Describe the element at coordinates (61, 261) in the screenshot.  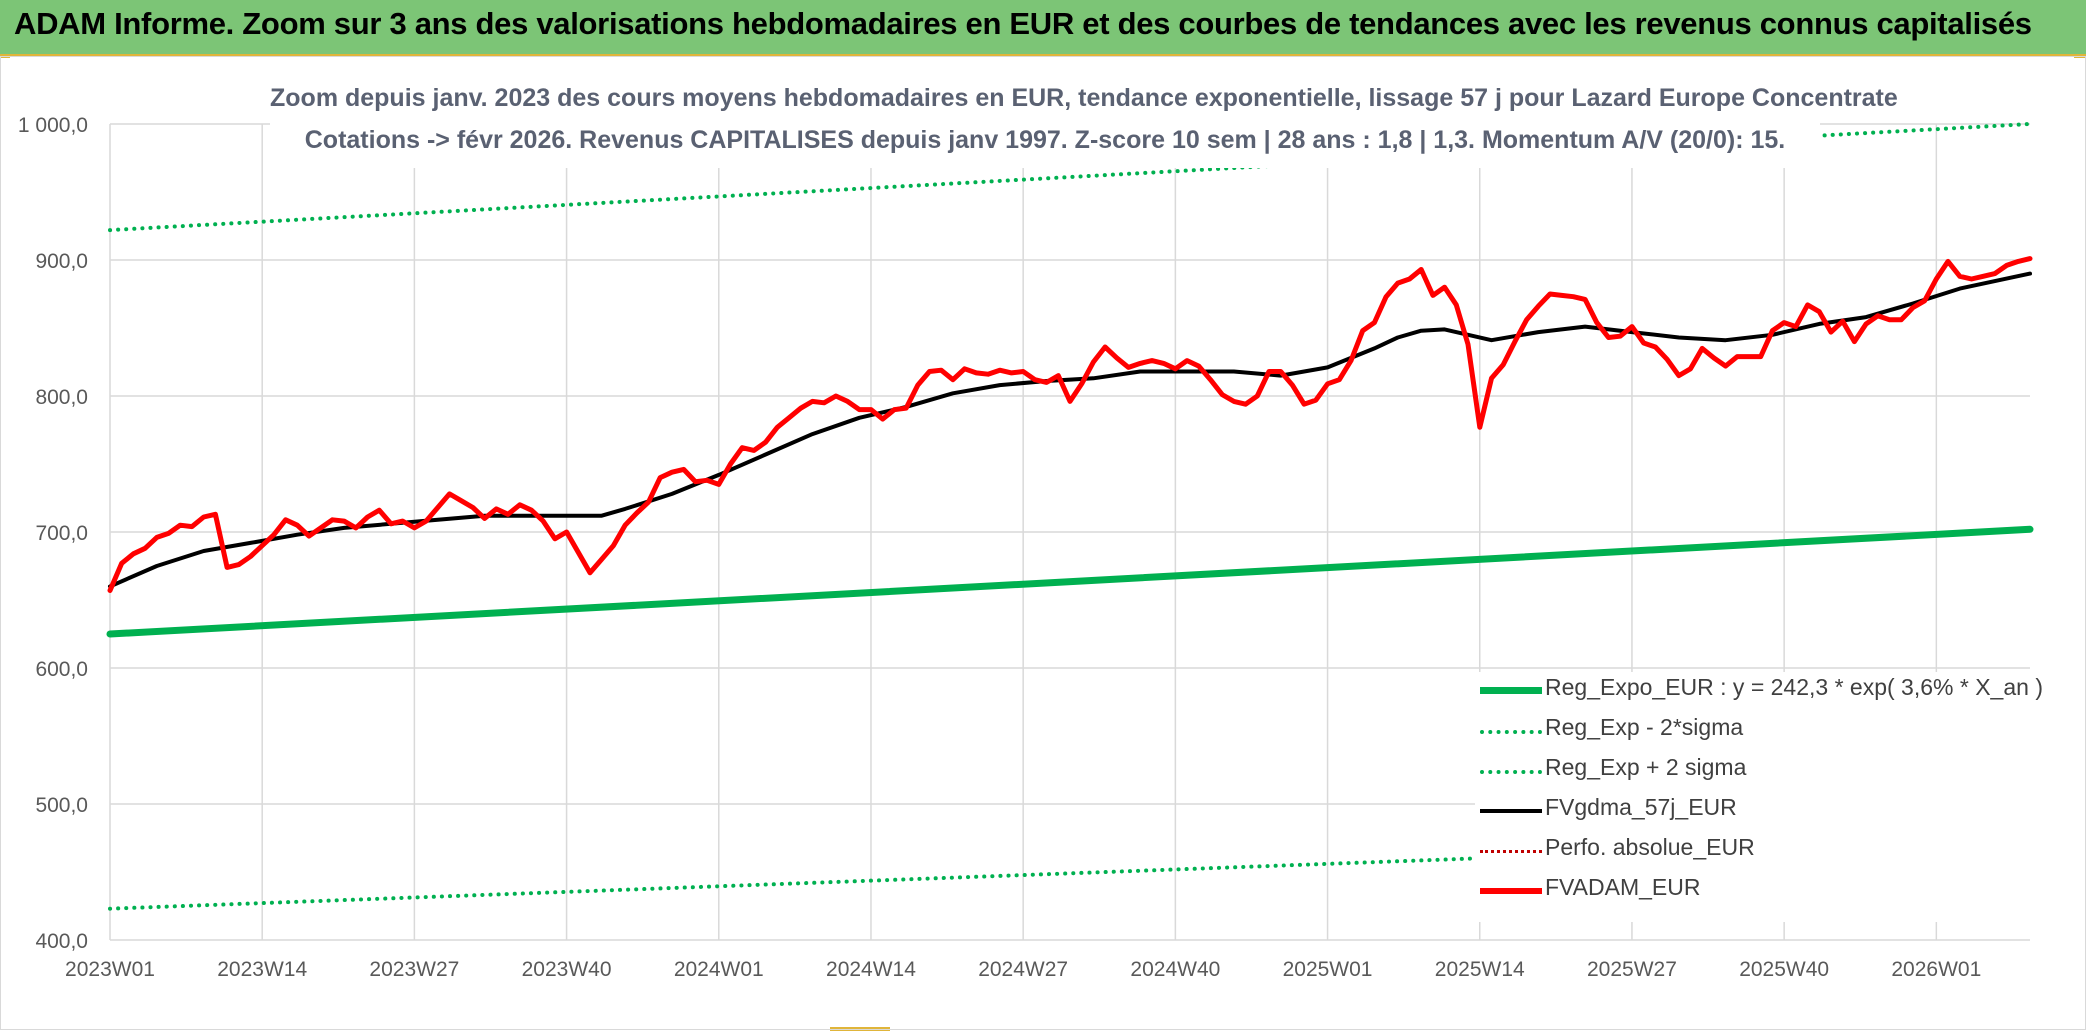
I see `y-tick-label: 900,0` at that location.